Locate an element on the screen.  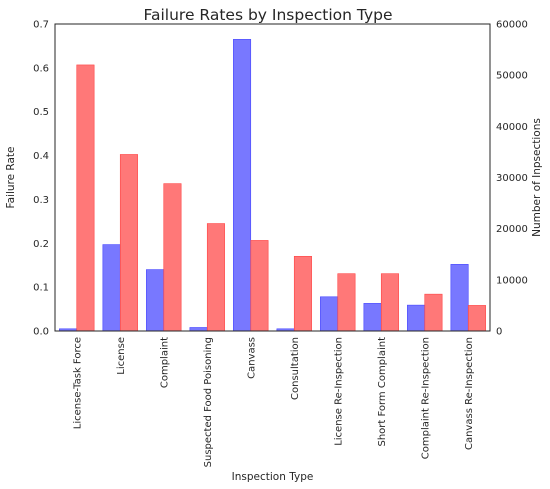
right-tick-label: 10000 is located at coordinates (512, 280).